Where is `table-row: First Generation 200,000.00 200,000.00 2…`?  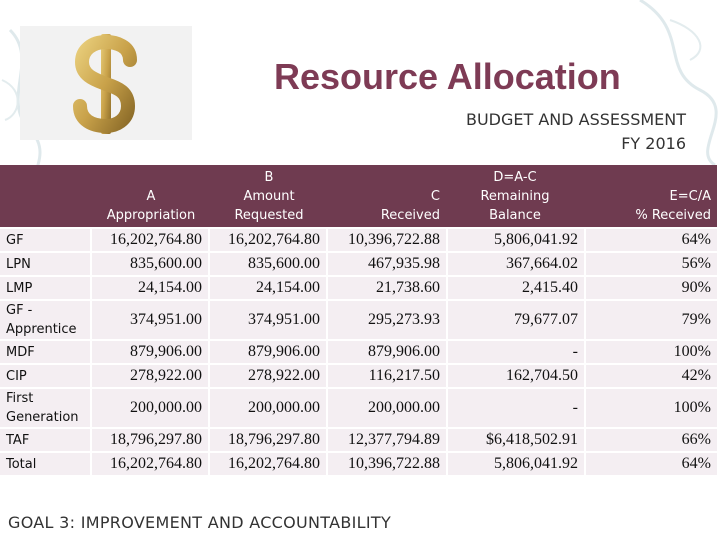 table-row: First Generation 200,000.00 200,000.00 2… is located at coordinates (358, 408).